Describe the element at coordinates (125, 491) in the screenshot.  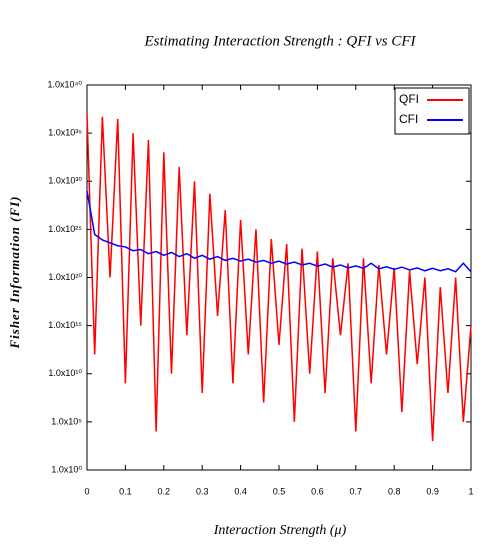
I see `x-tick-label: 0.1` at that location.